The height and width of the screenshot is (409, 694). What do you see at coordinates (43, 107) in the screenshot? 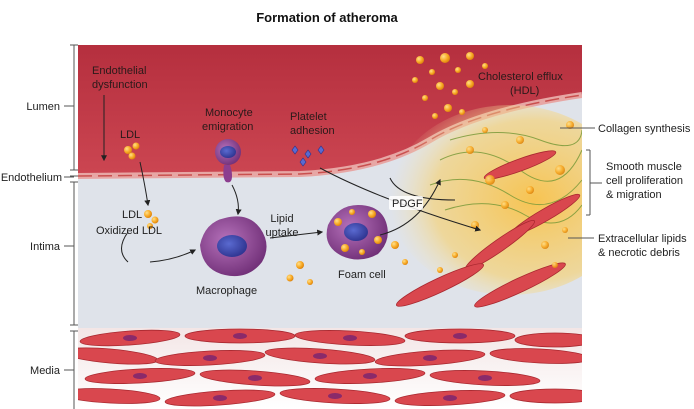
I see `lumen-label: Lumen` at bounding box center [43, 107].